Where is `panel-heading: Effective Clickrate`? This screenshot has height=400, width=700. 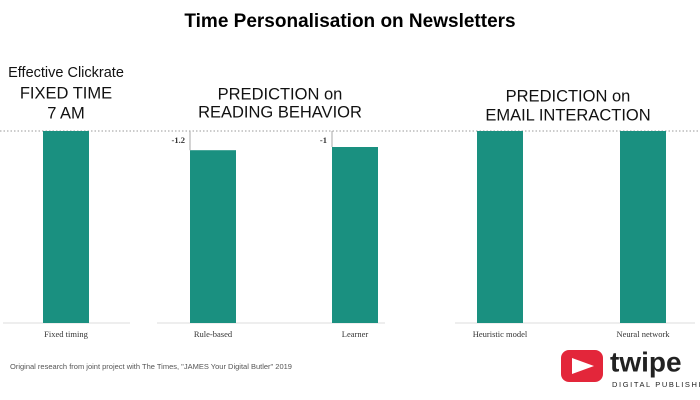
panel-heading: Effective Clickrate is located at coordinates (66, 73).